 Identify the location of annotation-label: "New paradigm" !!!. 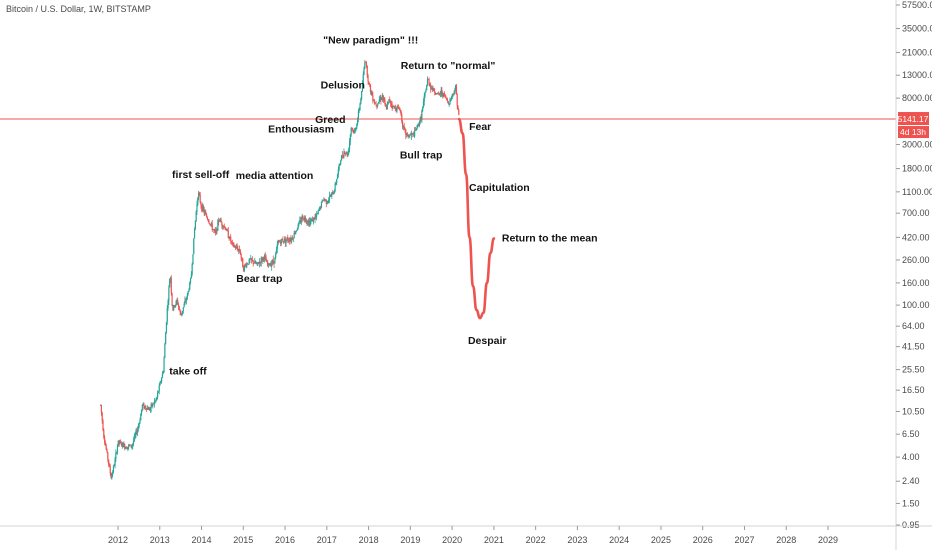
(370, 40).